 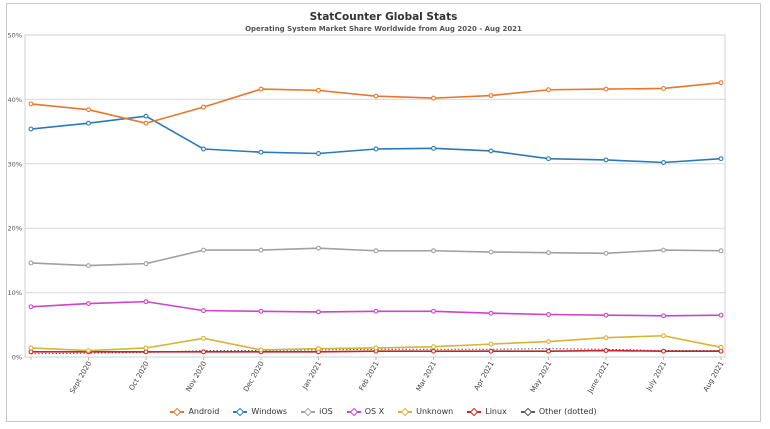 I want to click on legend-item: Android, so click(x=194, y=411).